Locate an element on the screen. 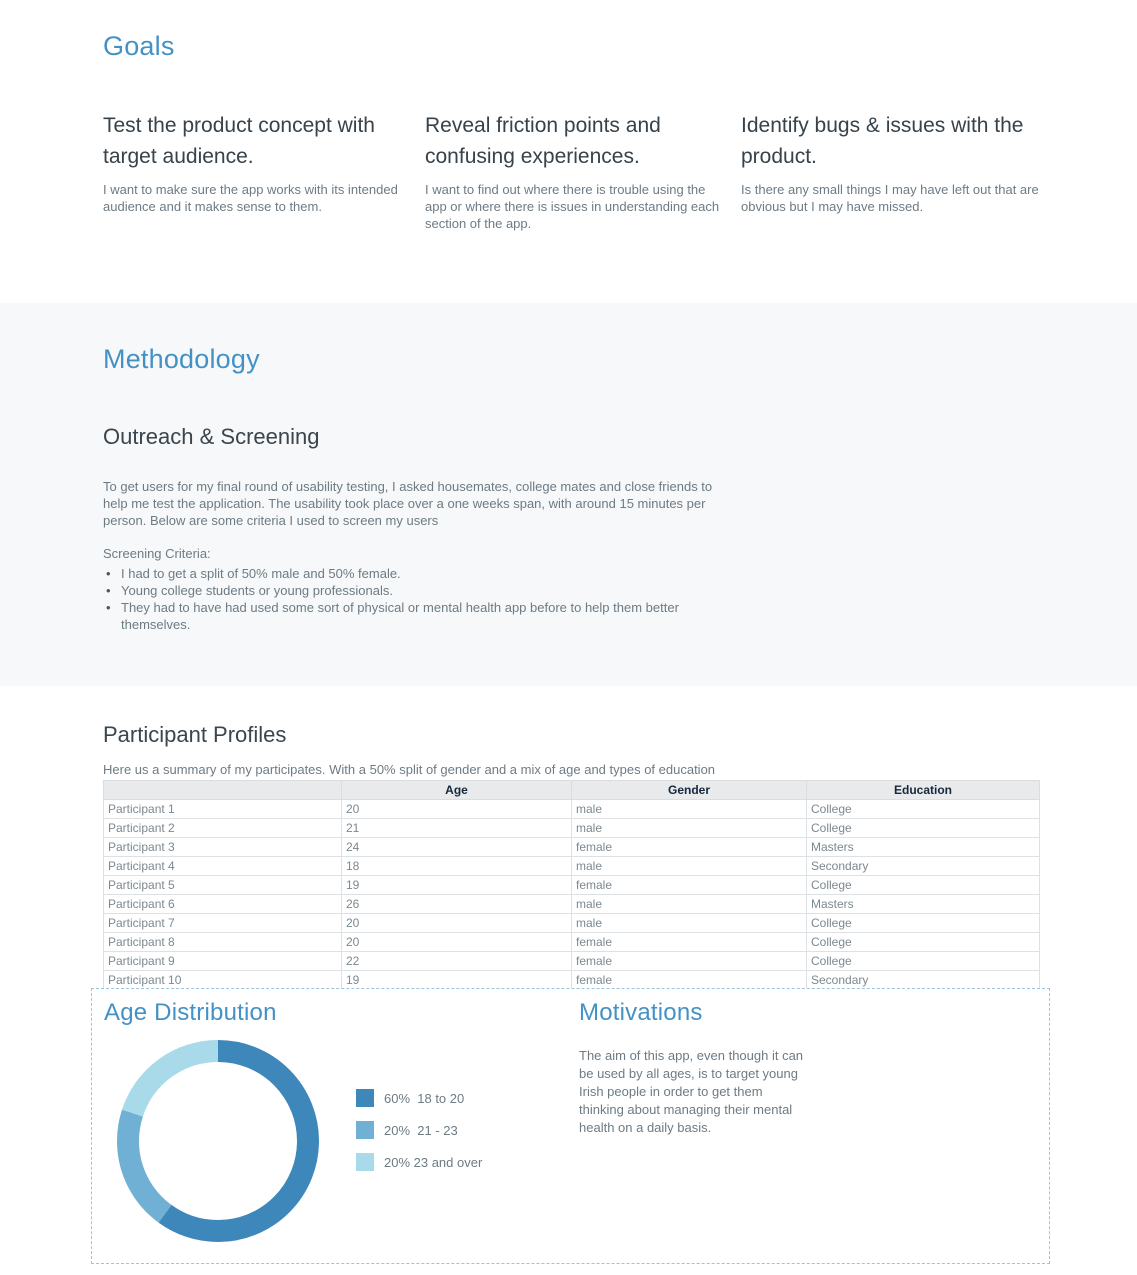 The width and height of the screenshot is (1137, 1275). cell-participant: Participant 8 is located at coordinates (222, 942).